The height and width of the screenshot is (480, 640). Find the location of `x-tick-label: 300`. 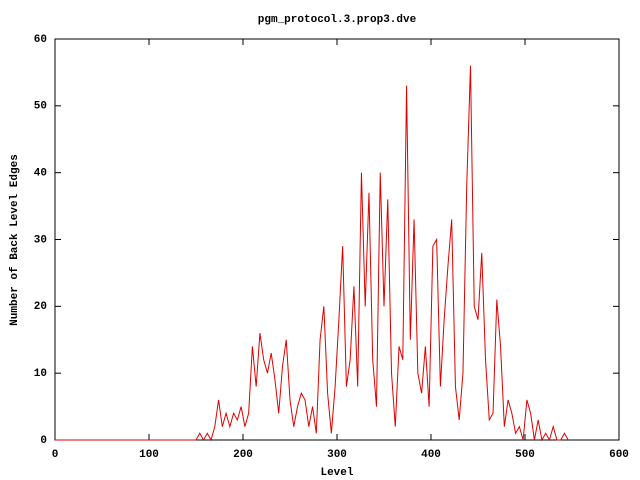

x-tick-label: 300 is located at coordinates (337, 455).